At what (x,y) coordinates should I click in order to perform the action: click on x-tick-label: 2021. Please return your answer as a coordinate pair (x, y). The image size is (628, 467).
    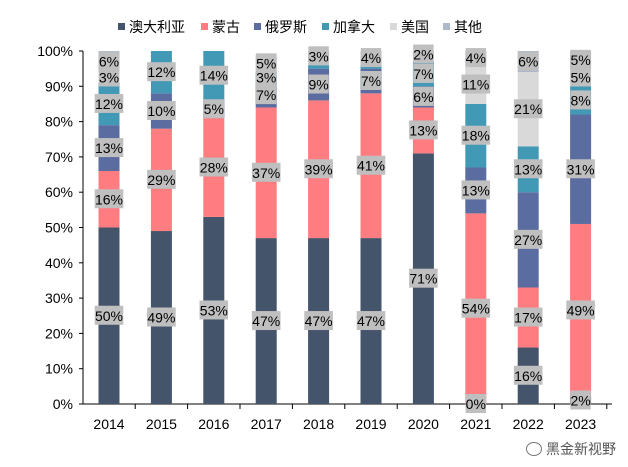
    Looking at the image, I should click on (475, 424).